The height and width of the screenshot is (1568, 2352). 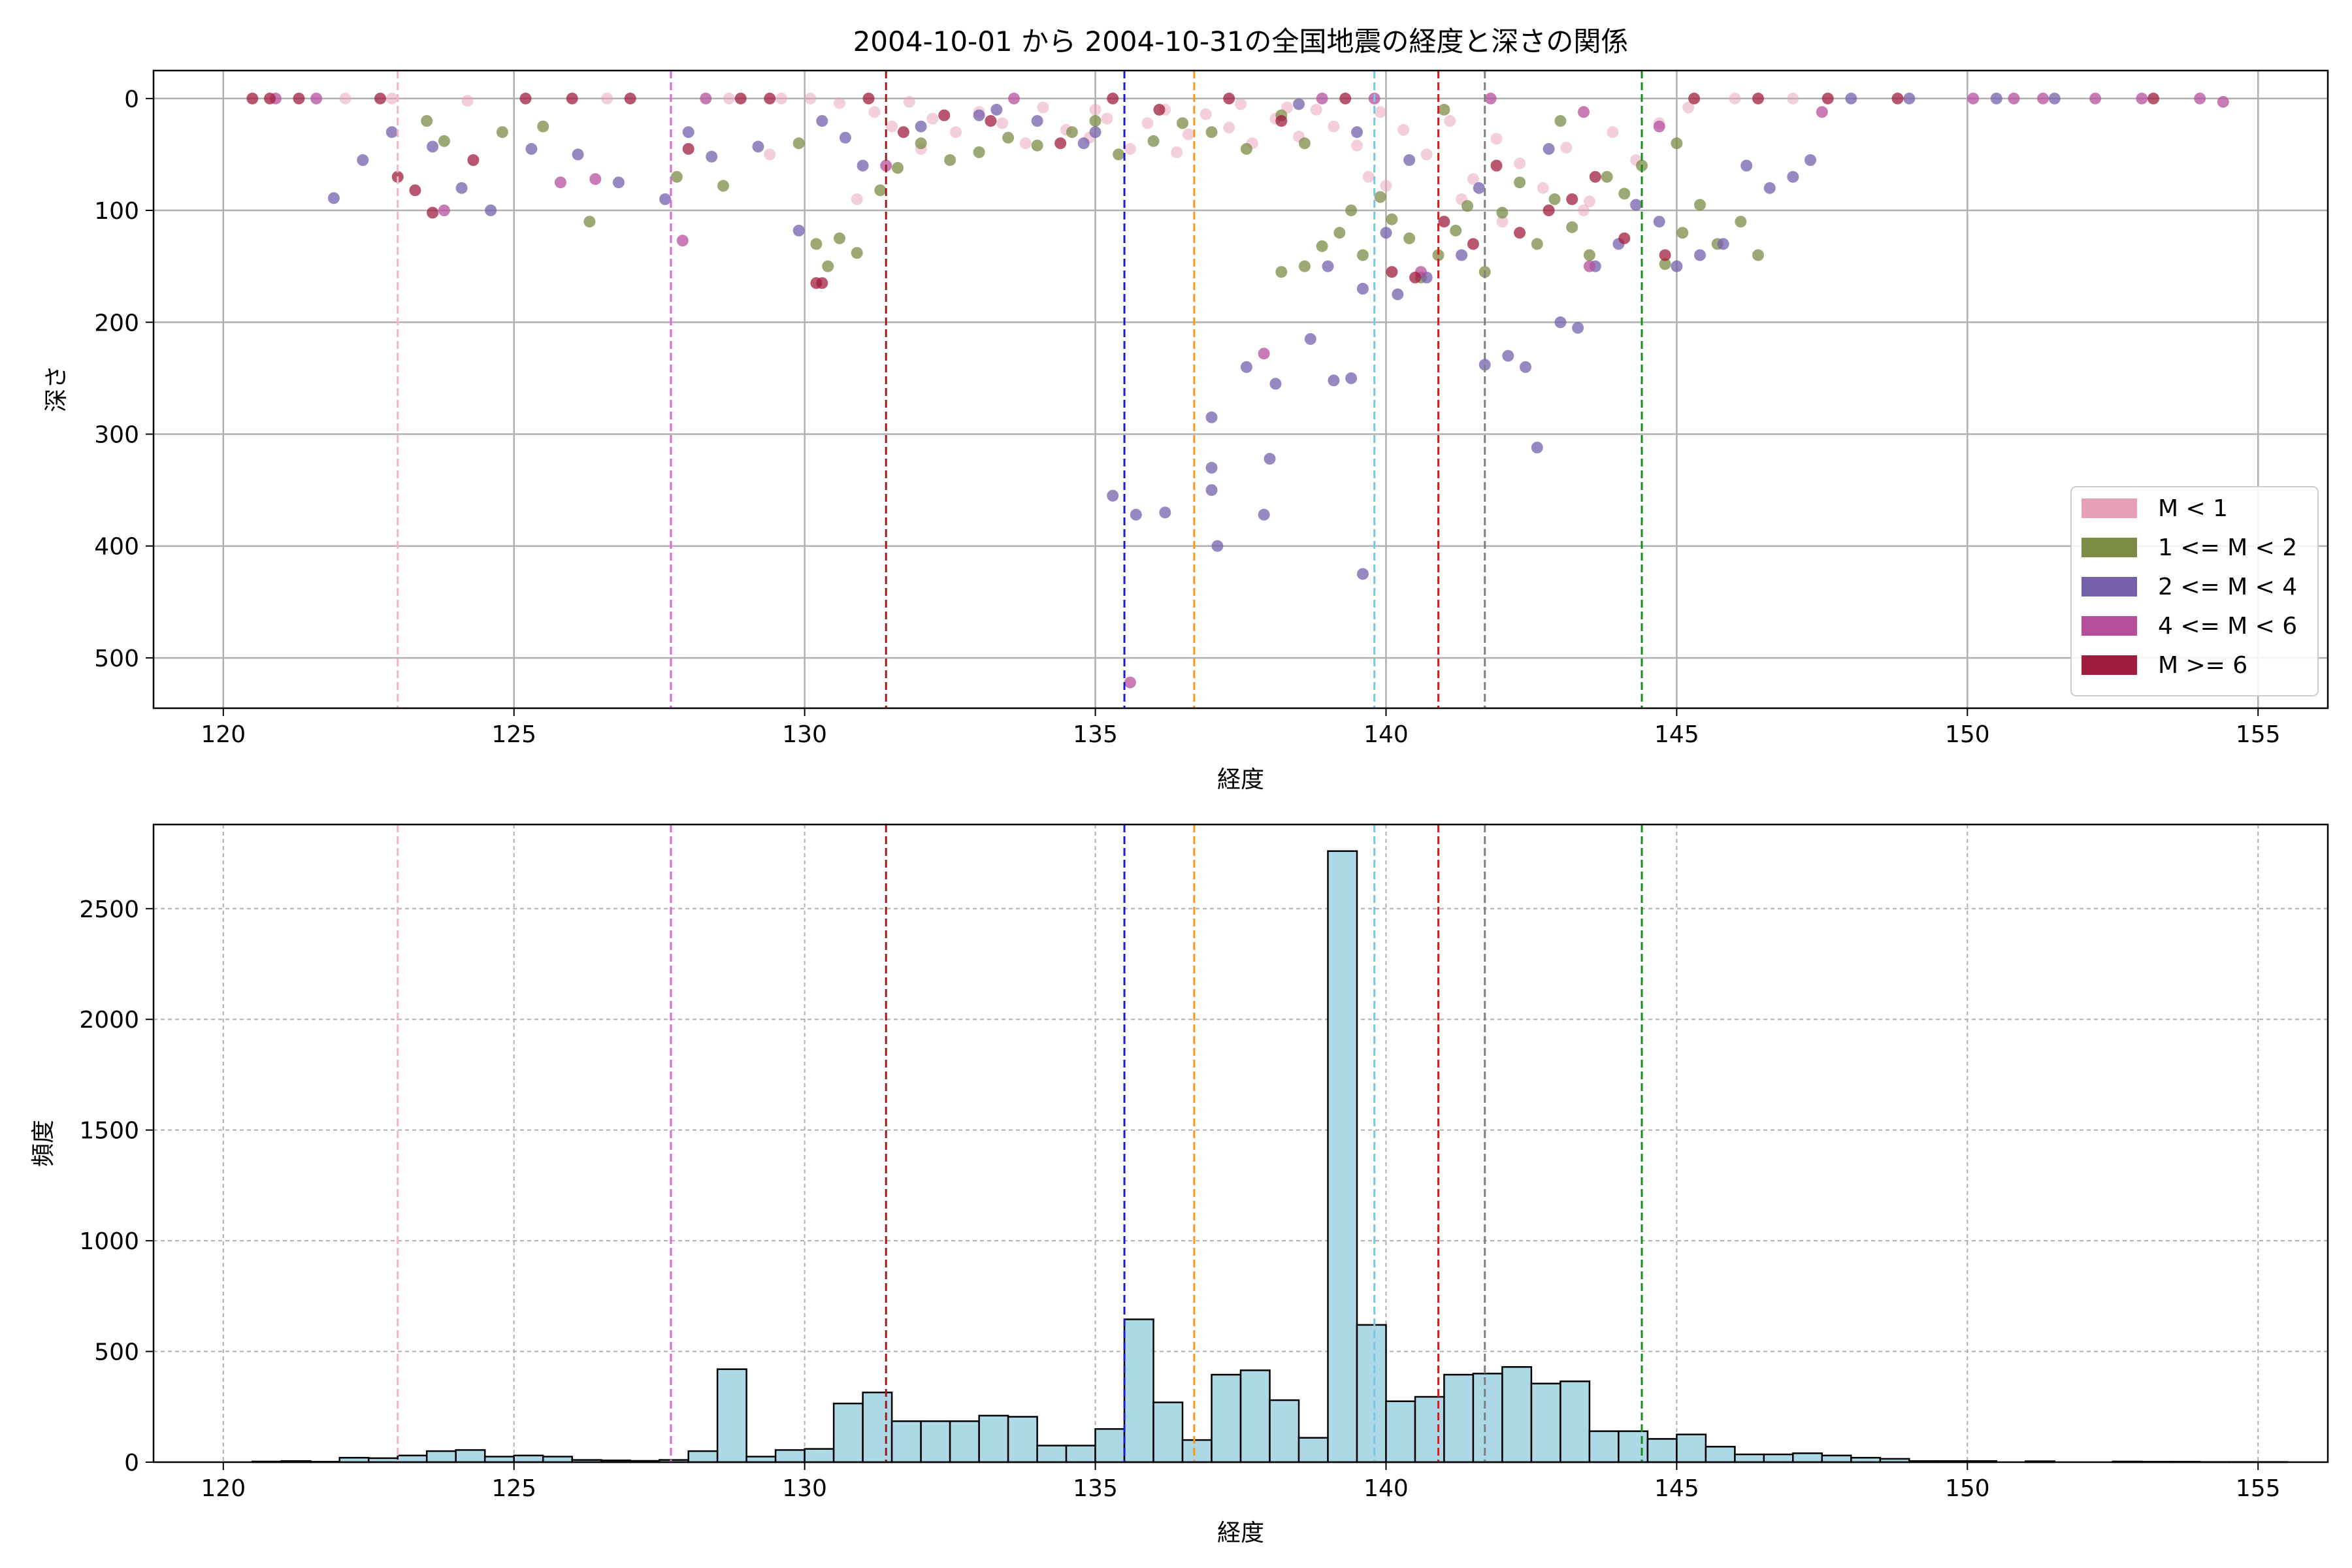 I want to click on histogram-x-tick-label: 120, so click(x=223, y=1488).